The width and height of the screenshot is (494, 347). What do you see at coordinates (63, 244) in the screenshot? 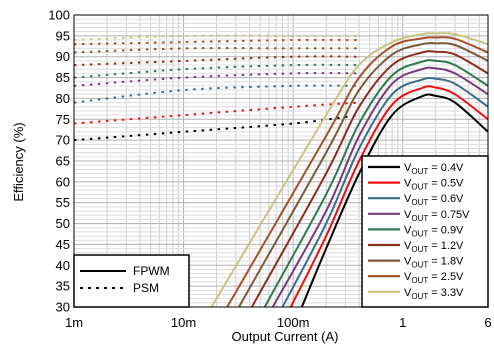
I see `y-tick-label: 45` at bounding box center [63, 244].